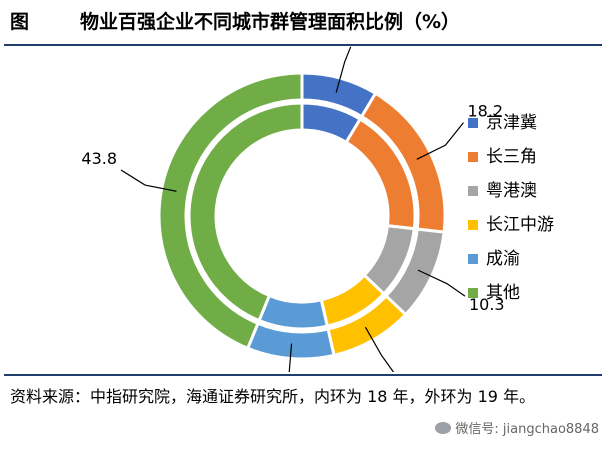 This screenshot has width=609, height=453. What do you see at coordinates (511, 191) in the screenshot?
I see `legend-label-2: 粤港澳` at bounding box center [511, 191].